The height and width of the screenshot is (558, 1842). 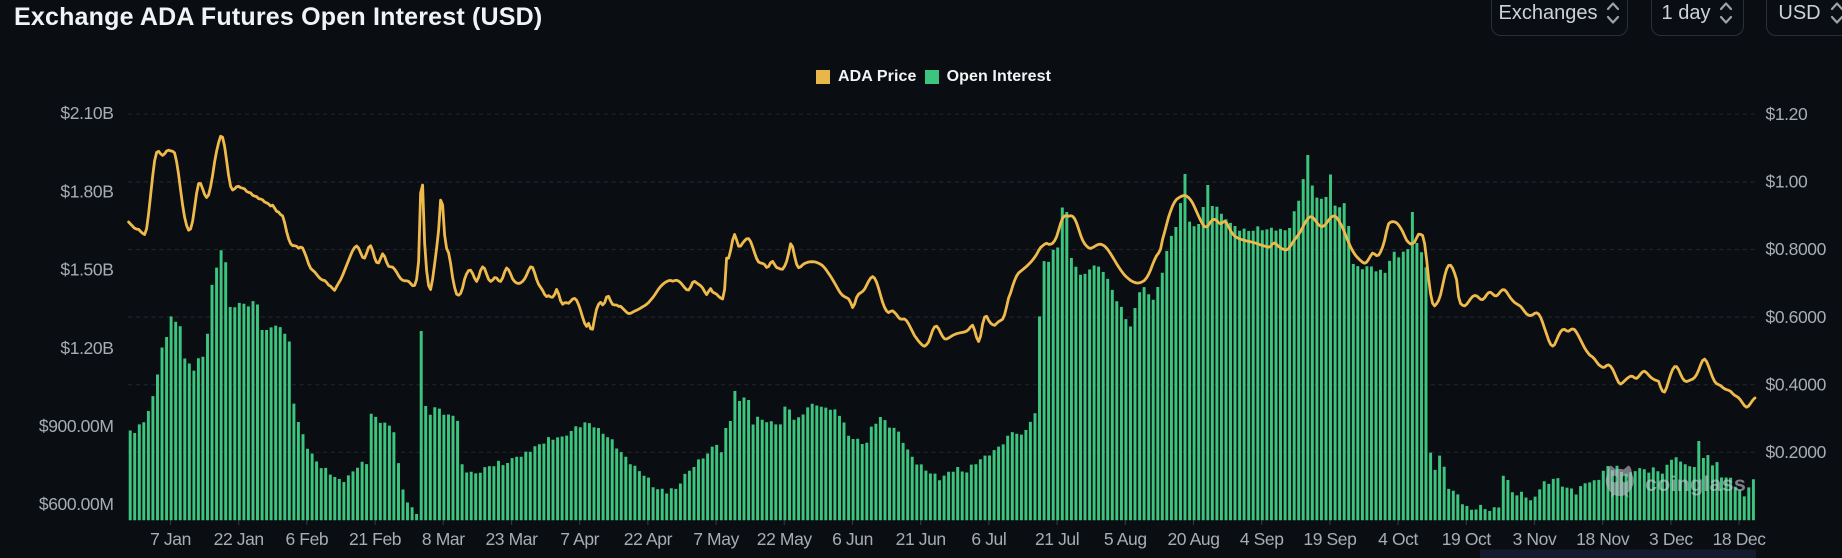 I want to click on svg-text: 21 Jul, so click(x=1057, y=539).